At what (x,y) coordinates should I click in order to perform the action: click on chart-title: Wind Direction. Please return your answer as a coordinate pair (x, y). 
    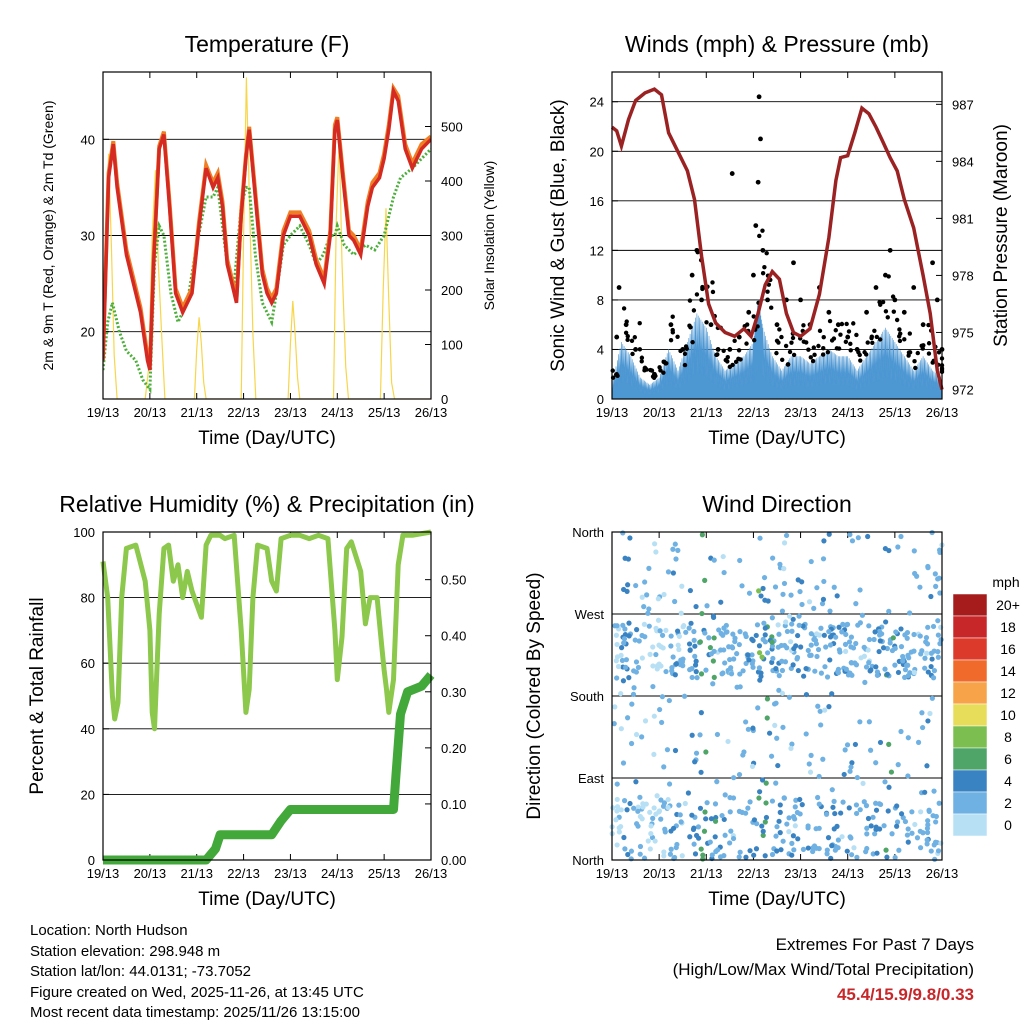
    Looking at the image, I should click on (777, 504).